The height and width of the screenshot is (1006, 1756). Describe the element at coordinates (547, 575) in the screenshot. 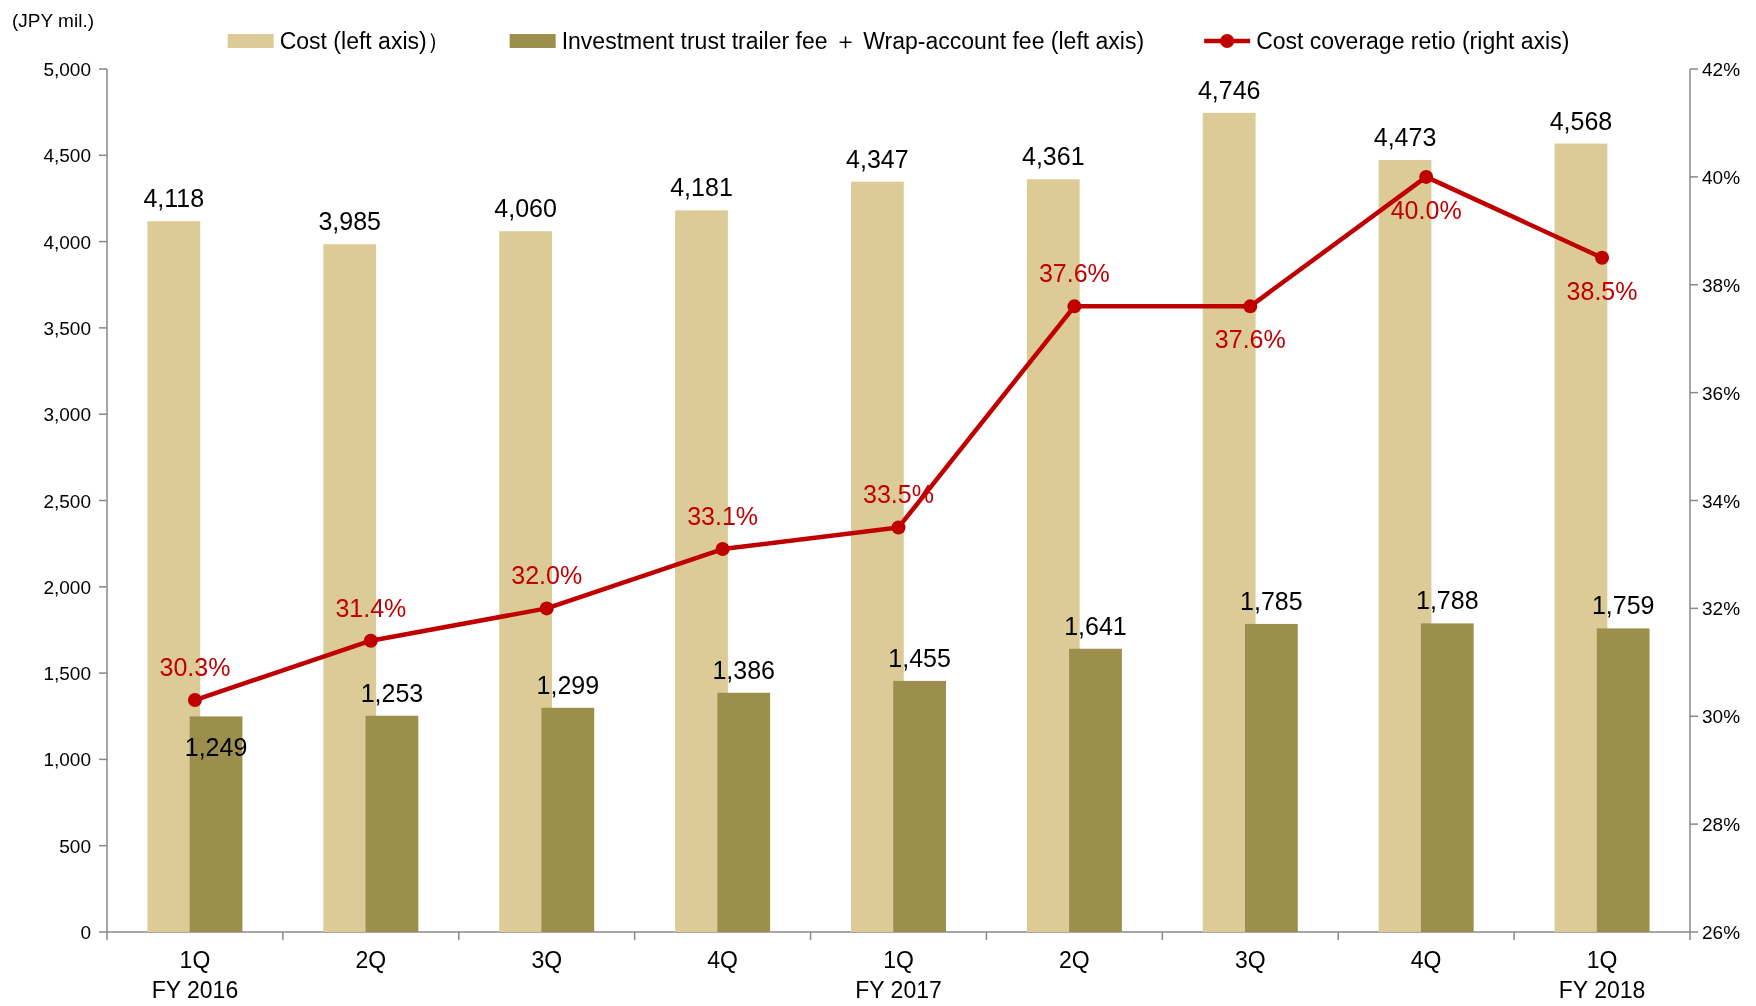

I see `data-label: 32.0%` at that location.